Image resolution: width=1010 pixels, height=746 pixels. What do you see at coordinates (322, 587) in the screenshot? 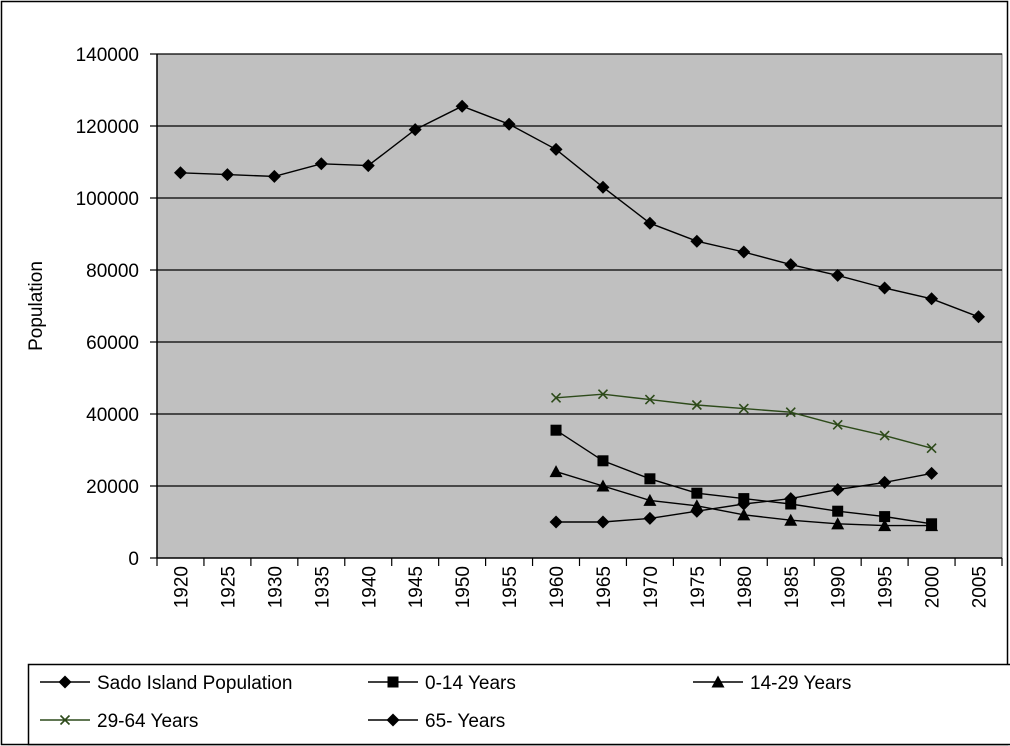
I see `x-tick-label: 1935` at bounding box center [322, 587].